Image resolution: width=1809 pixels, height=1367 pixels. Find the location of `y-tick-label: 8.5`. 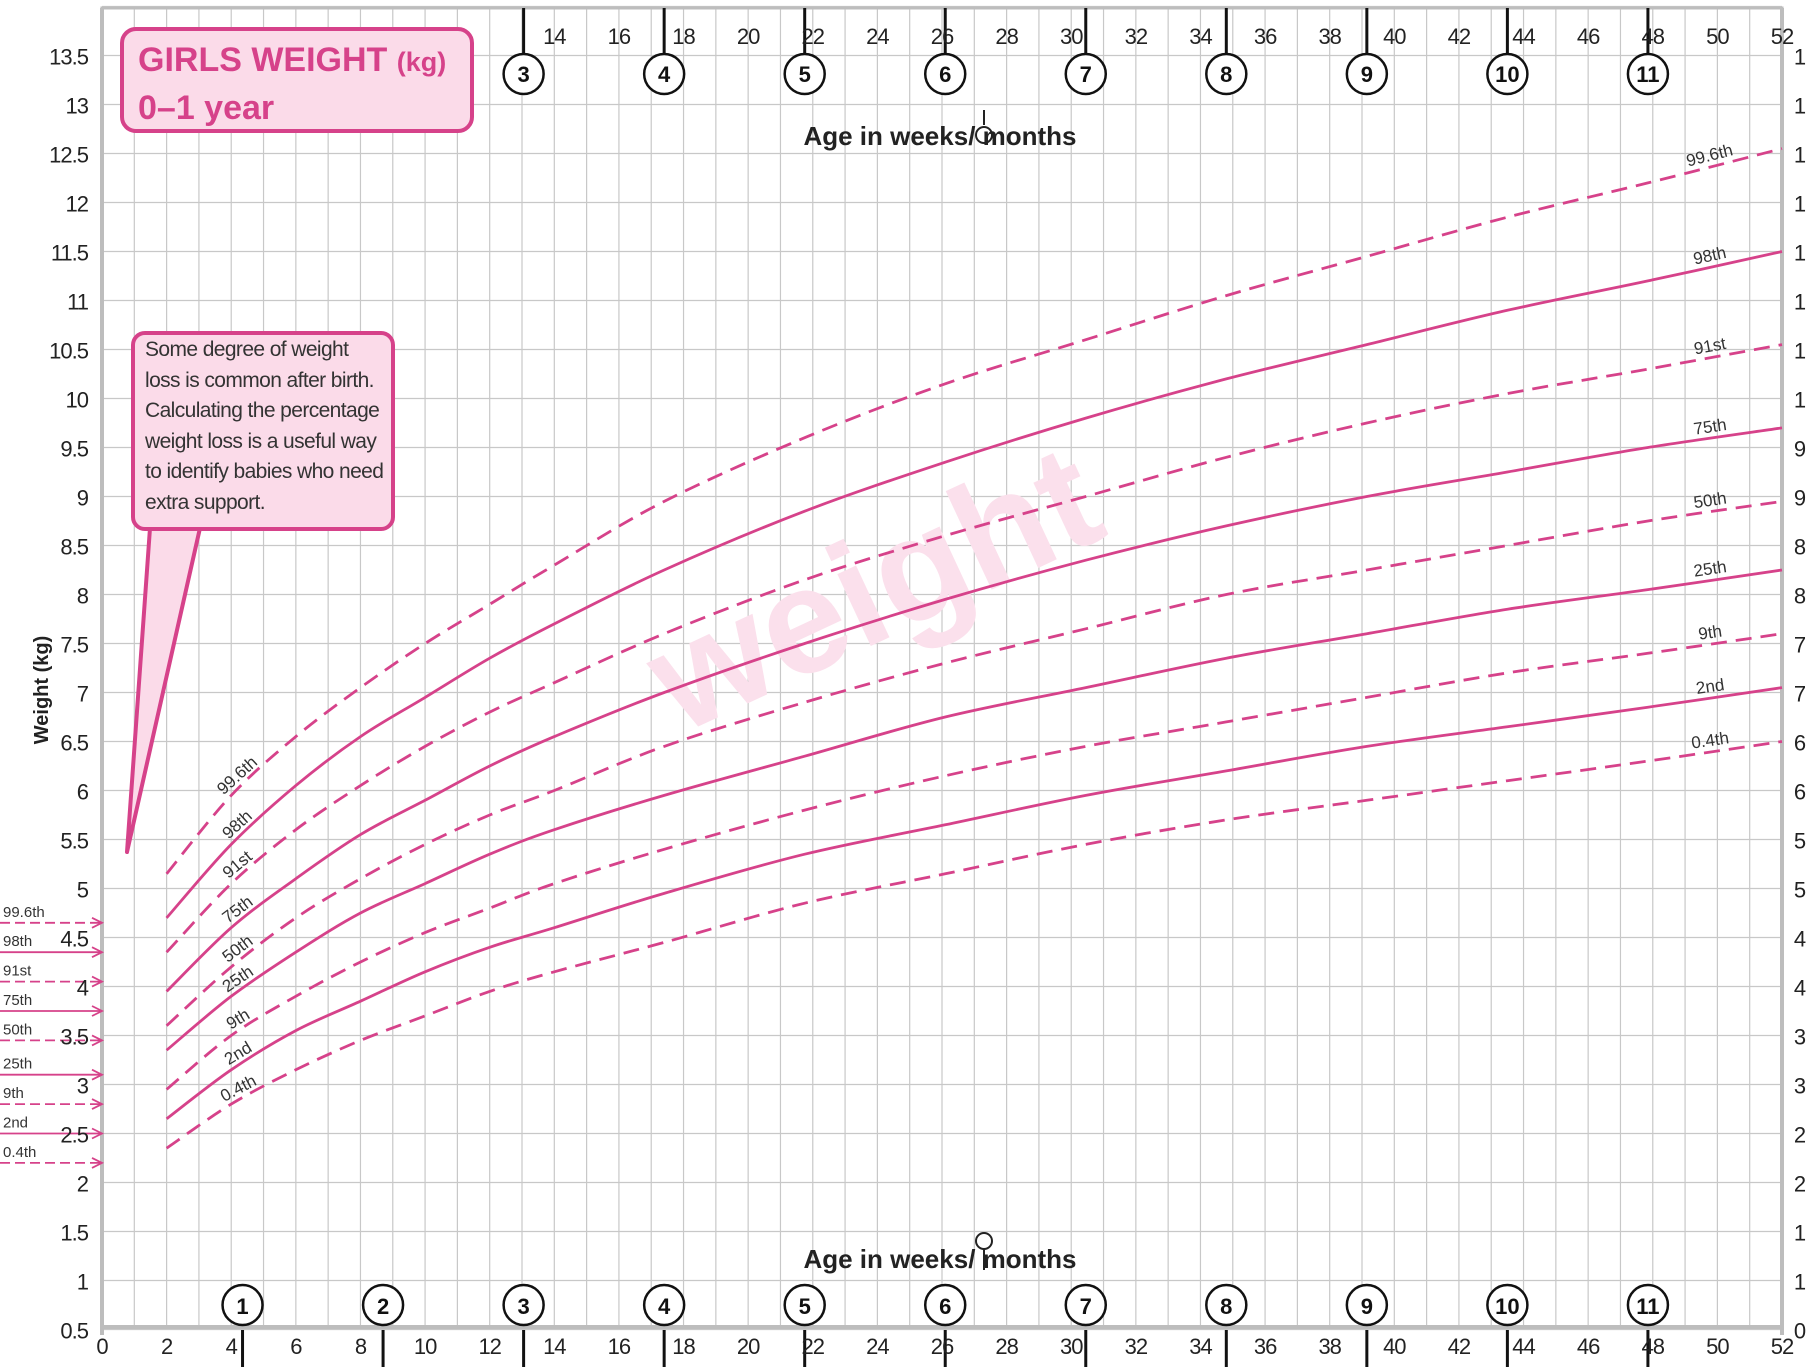

y-tick-label: 8.5 is located at coordinates (74, 547).